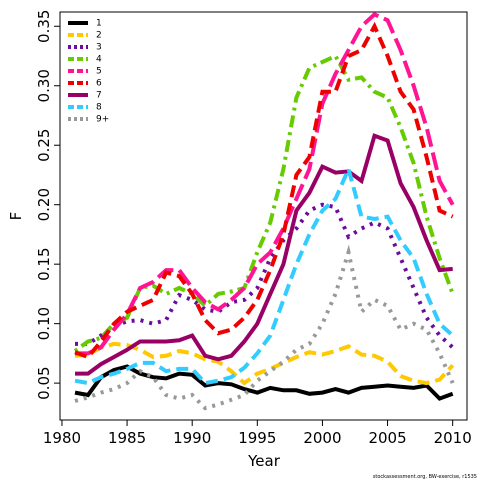 This screenshot has width=480, height=480. Describe the element at coordinates (99, 24) in the screenshot. I see `legend-label: 1` at that location.